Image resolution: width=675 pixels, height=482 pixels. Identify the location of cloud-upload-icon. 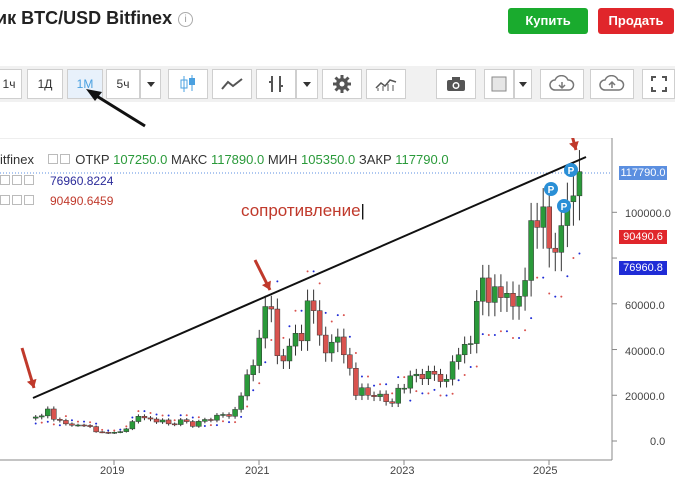
(612, 84).